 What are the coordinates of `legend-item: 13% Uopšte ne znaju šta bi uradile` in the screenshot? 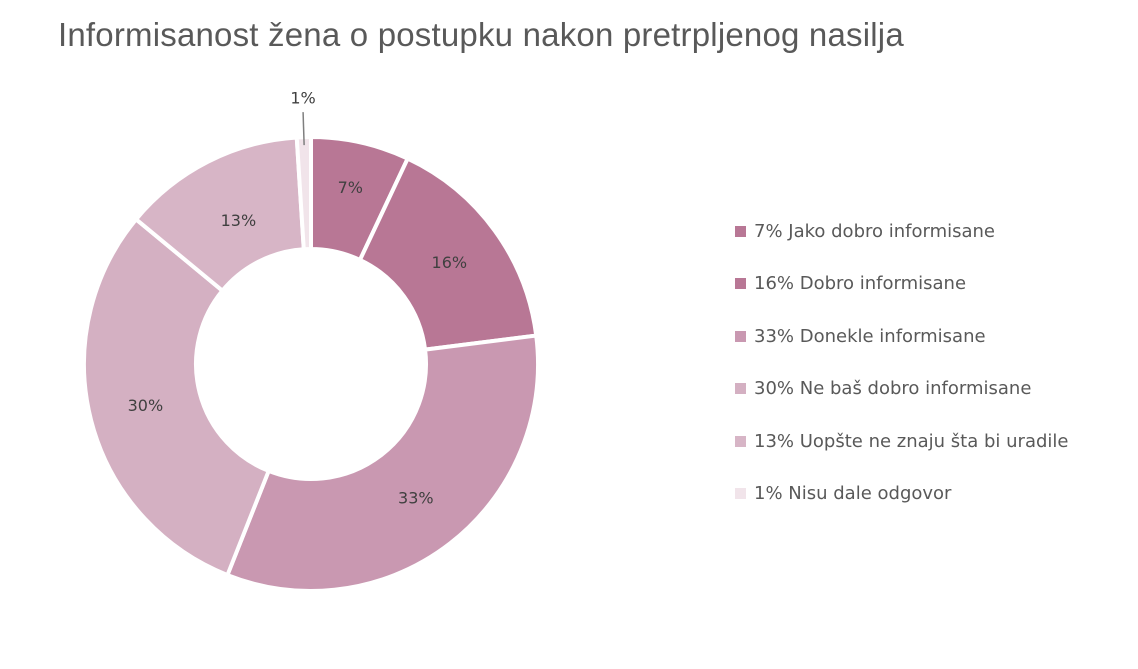 It's located at (901, 441).